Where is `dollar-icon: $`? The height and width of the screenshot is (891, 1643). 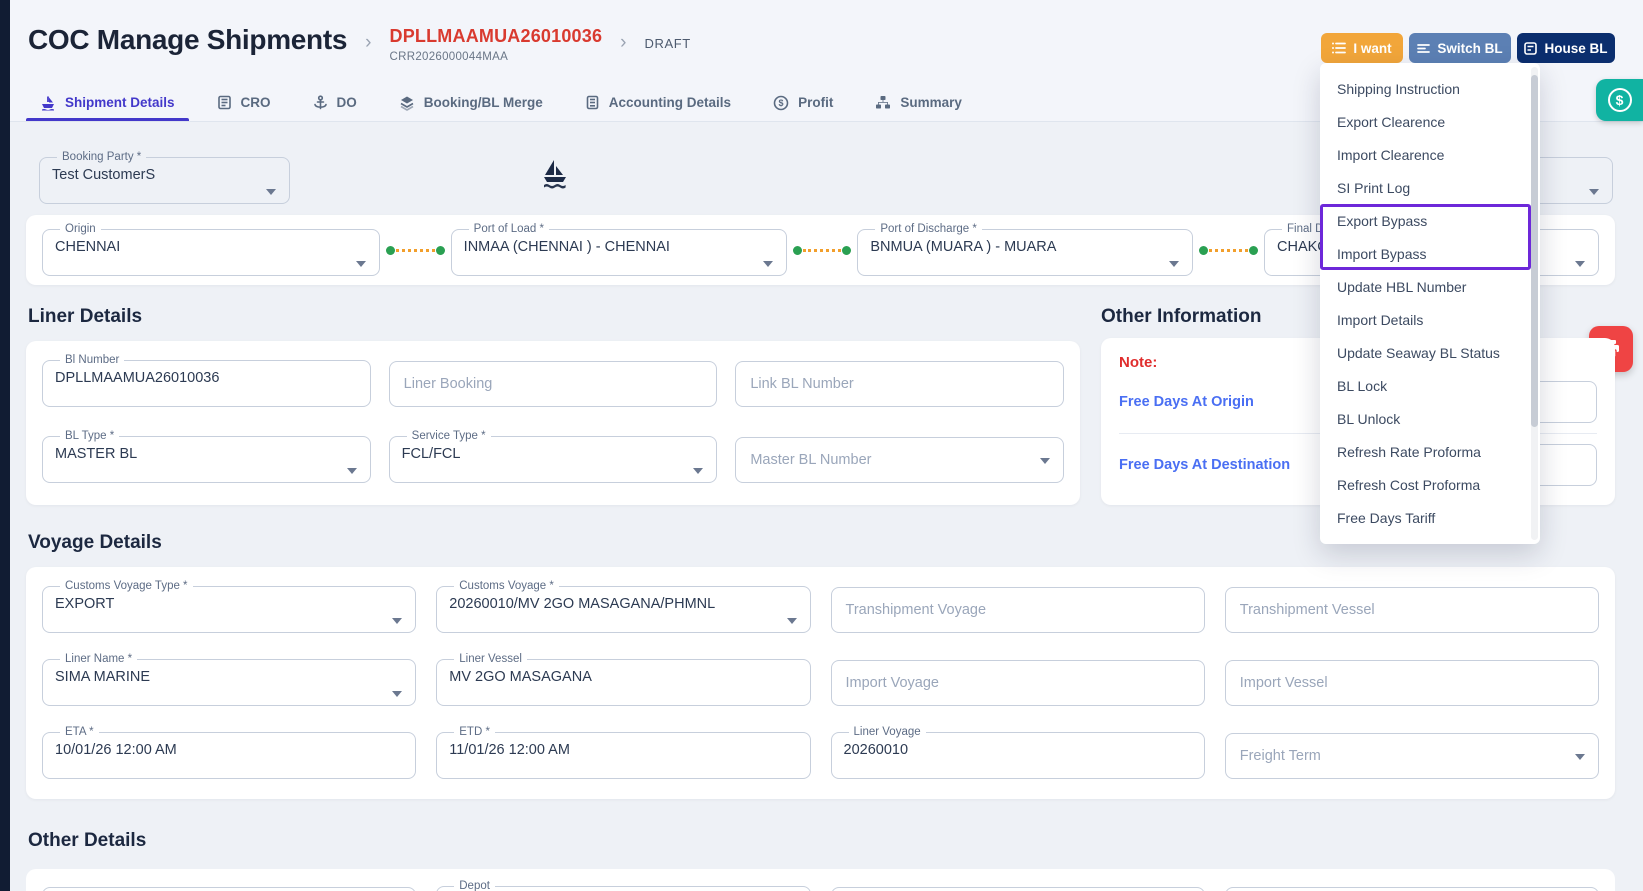 dollar-icon: $ is located at coordinates (1619, 100).